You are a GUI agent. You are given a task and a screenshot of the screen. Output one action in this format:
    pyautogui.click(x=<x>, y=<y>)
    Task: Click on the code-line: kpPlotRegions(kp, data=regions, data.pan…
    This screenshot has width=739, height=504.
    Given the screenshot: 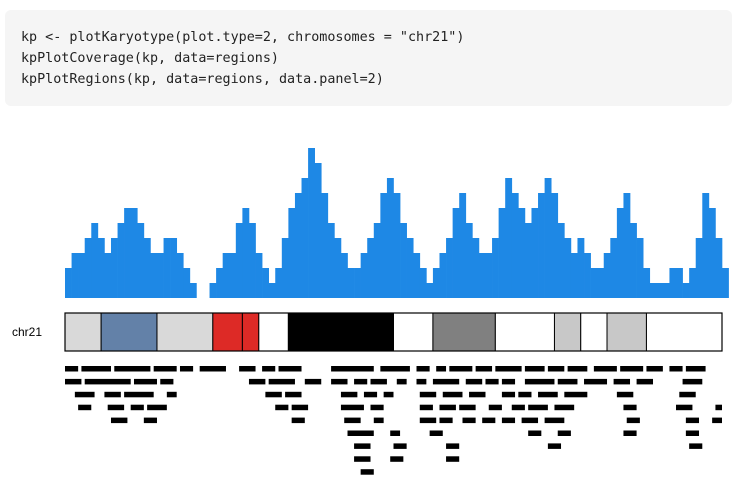 What is the action you would take?
    pyautogui.click(x=202, y=79)
    